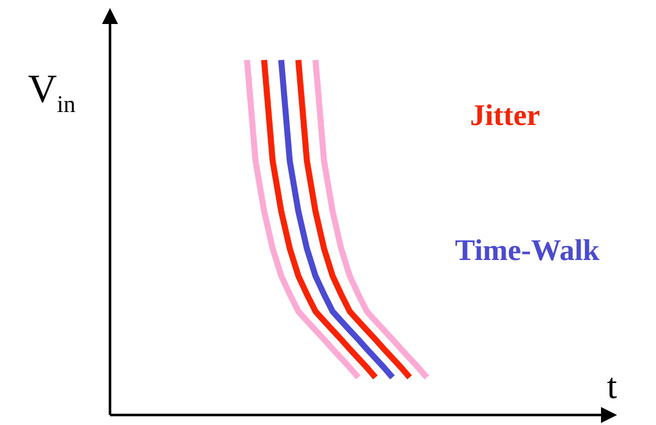 This screenshot has width=656, height=425. What do you see at coordinates (505, 115) in the screenshot?
I see `annotation: Jitter` at bounding box center [505, 115].